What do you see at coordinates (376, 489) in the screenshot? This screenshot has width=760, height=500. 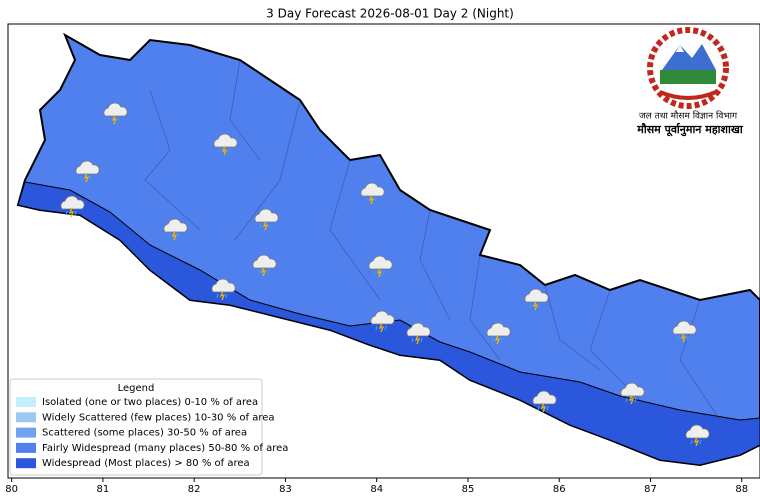 I see `x-tick-label: 84` at bounding box center [376, 489].